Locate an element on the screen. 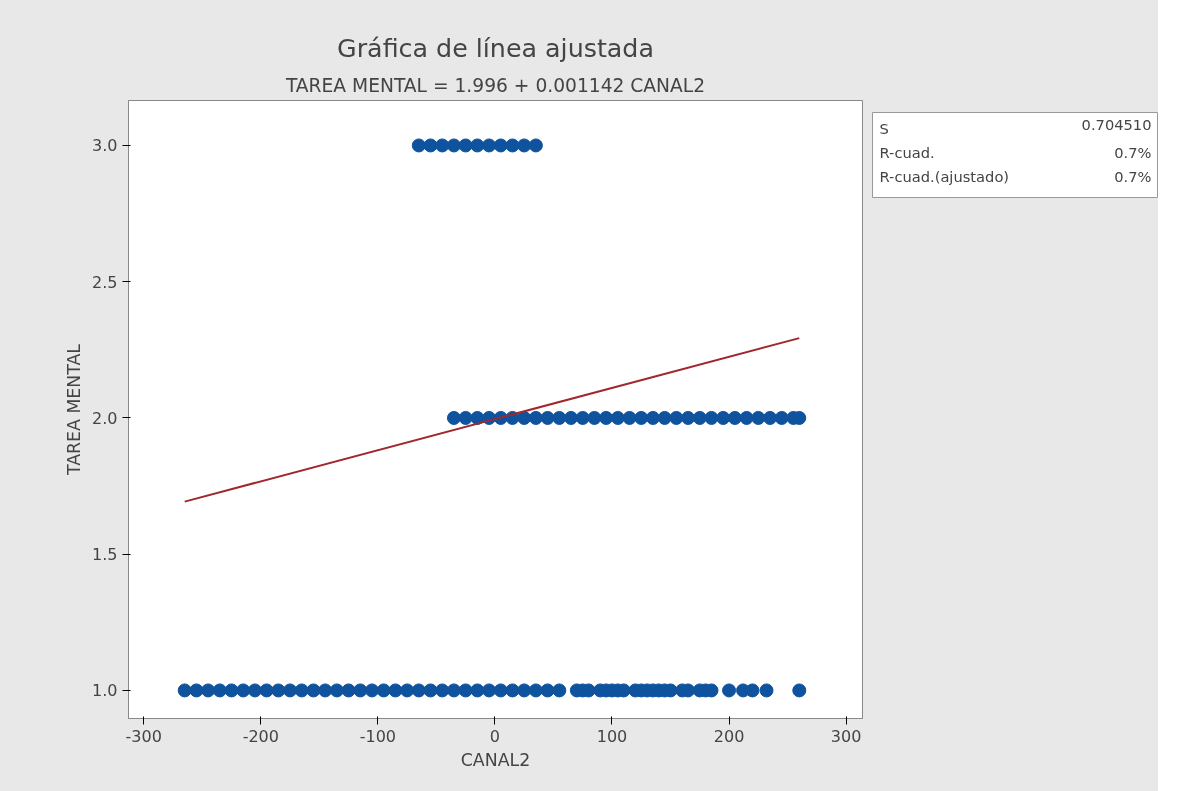 This screenshot has width=1180, height=791. y-tick-label: 3.0 is located at coordinates (105, 146).